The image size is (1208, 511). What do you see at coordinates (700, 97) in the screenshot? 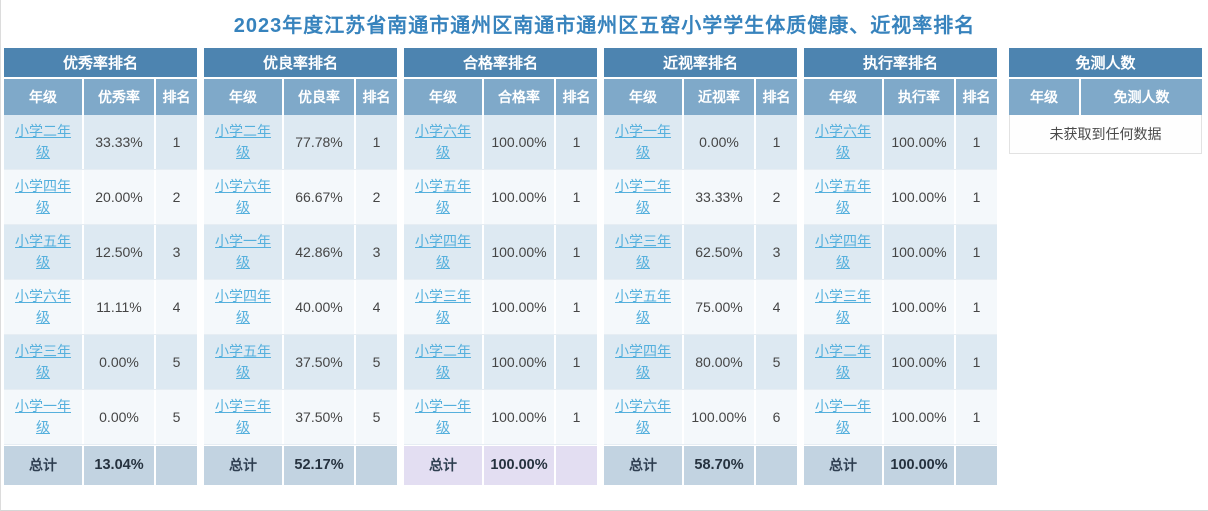
I see `column-header-row: 年级 近视率 排名` at bounding box center [700, 97].